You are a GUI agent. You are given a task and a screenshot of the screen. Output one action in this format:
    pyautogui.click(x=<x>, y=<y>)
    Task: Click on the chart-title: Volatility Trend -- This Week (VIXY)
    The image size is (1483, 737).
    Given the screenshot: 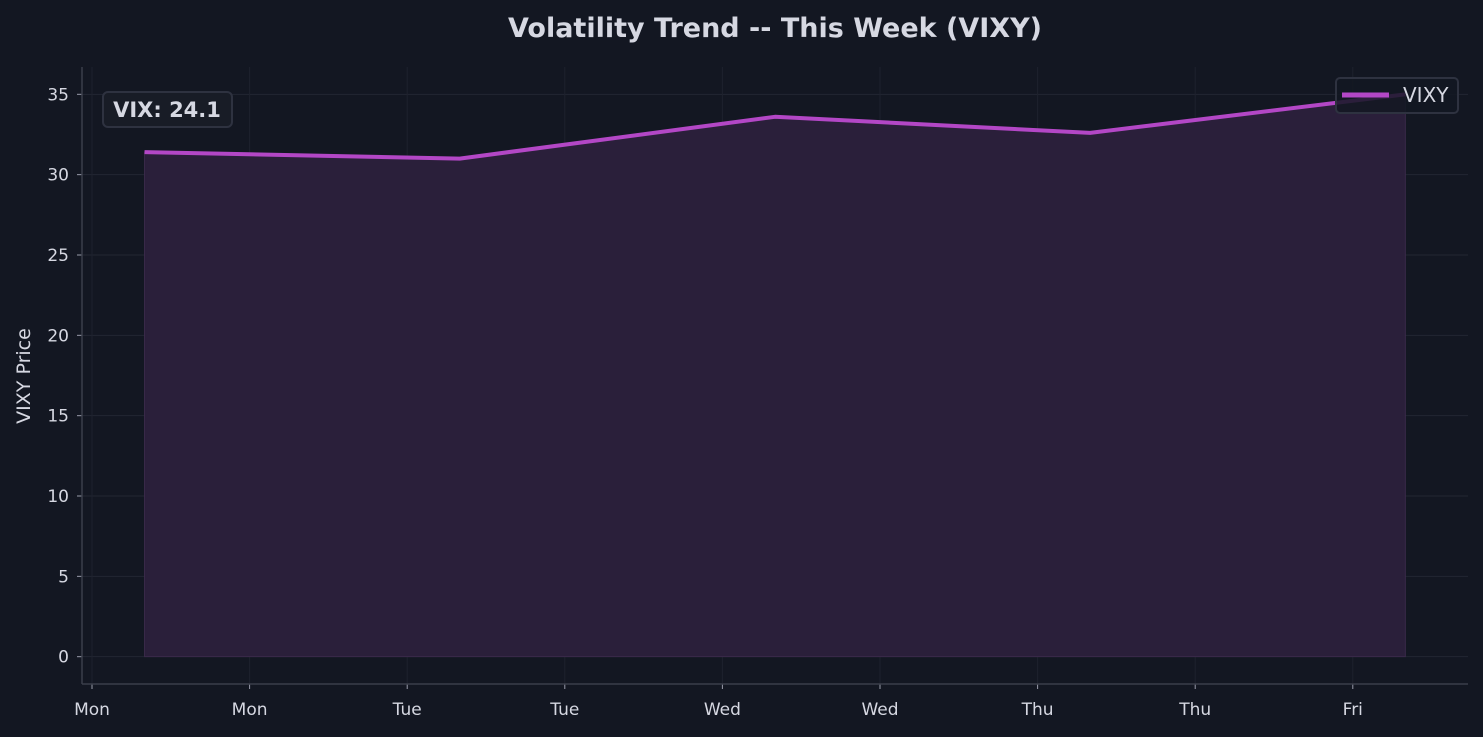 What is the action you would take?
    pyautogui.click(x=775, y=28)
    